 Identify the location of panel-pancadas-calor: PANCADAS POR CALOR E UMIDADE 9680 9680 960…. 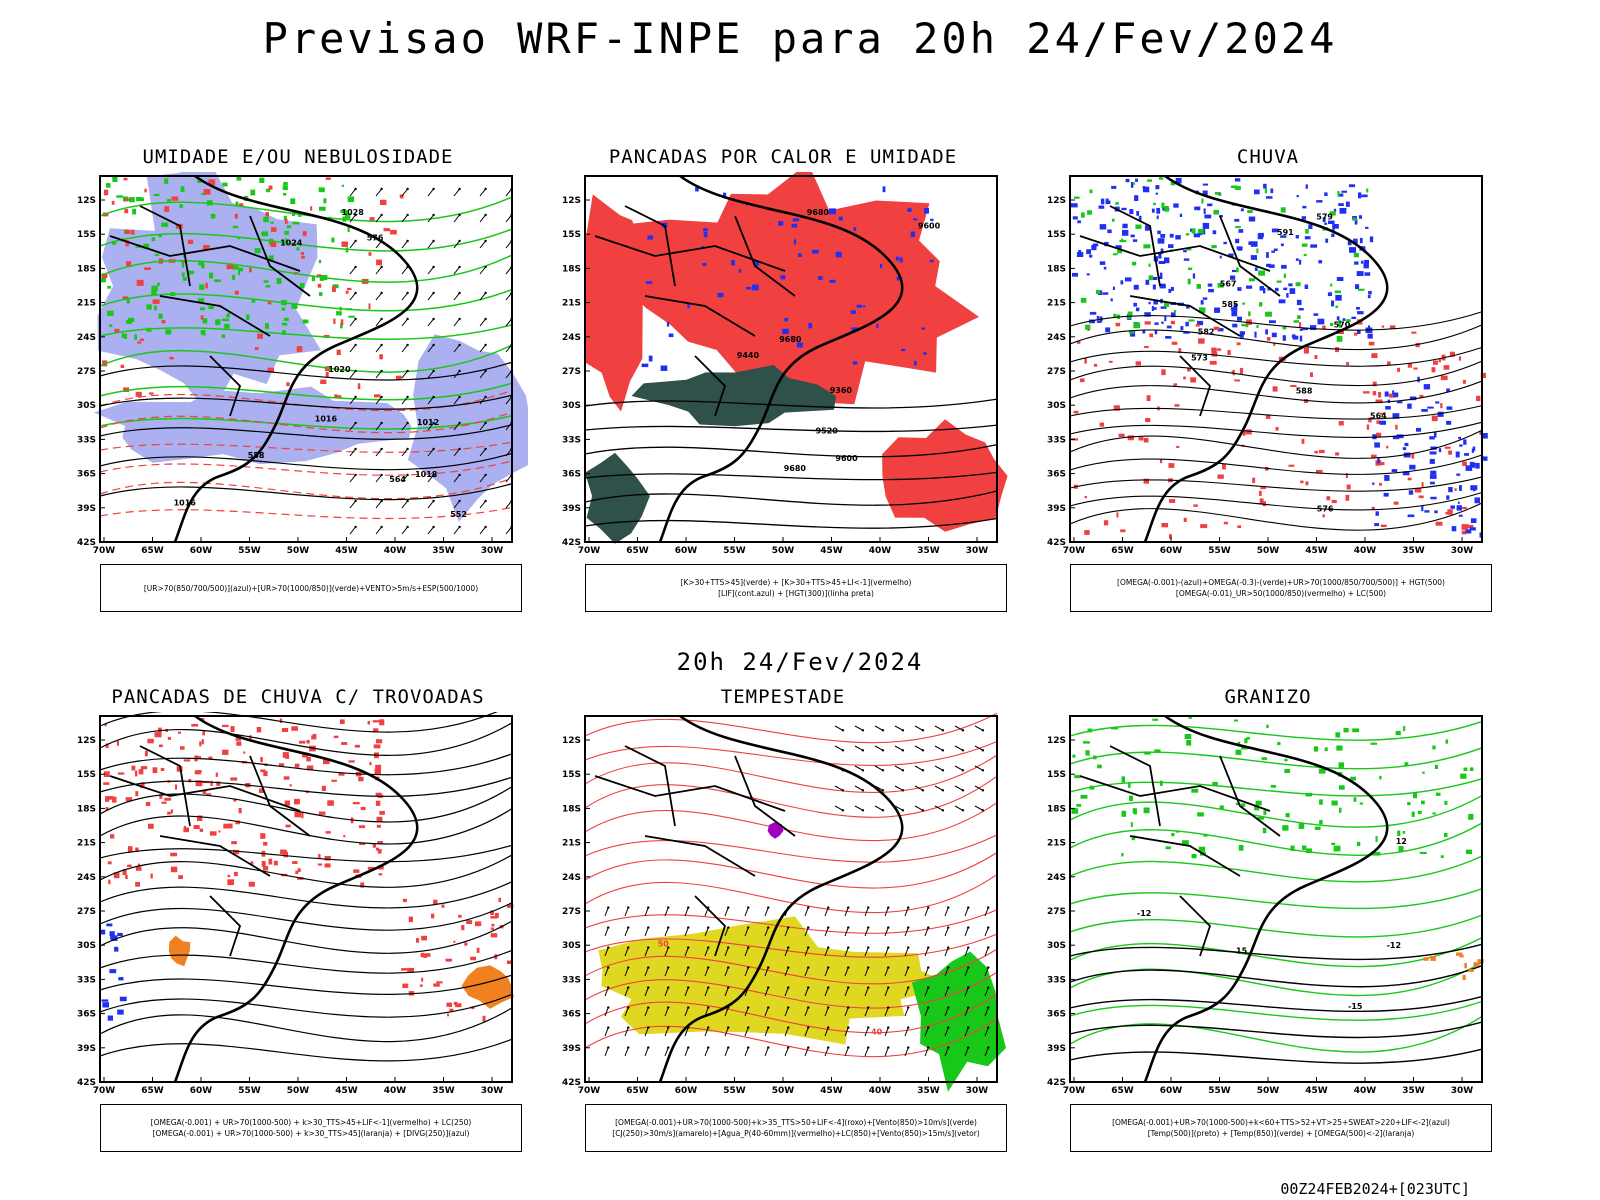
(783, 379).